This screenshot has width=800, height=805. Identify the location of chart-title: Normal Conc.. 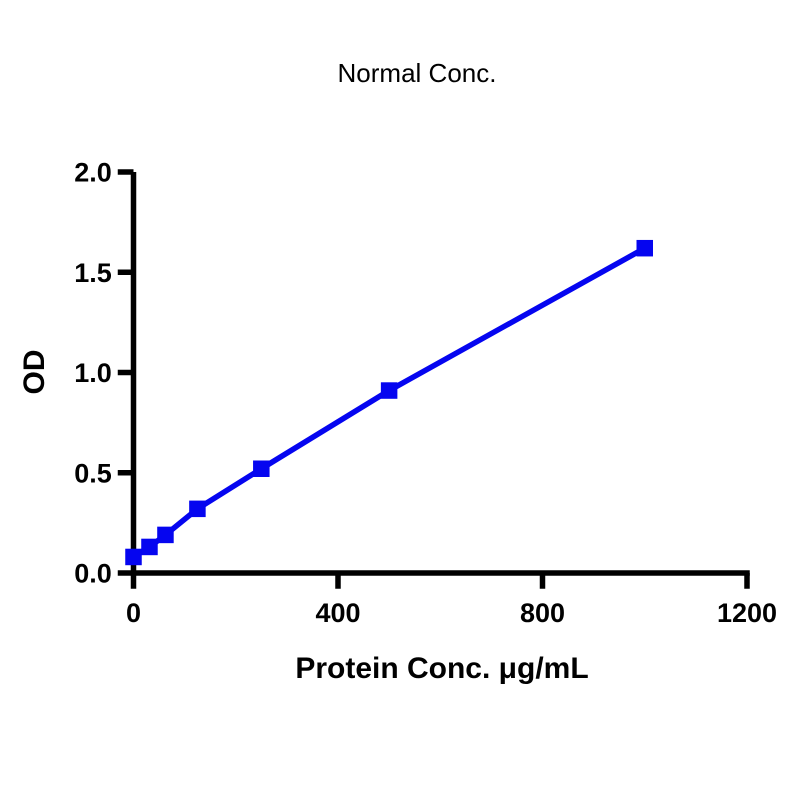
(417, 73).